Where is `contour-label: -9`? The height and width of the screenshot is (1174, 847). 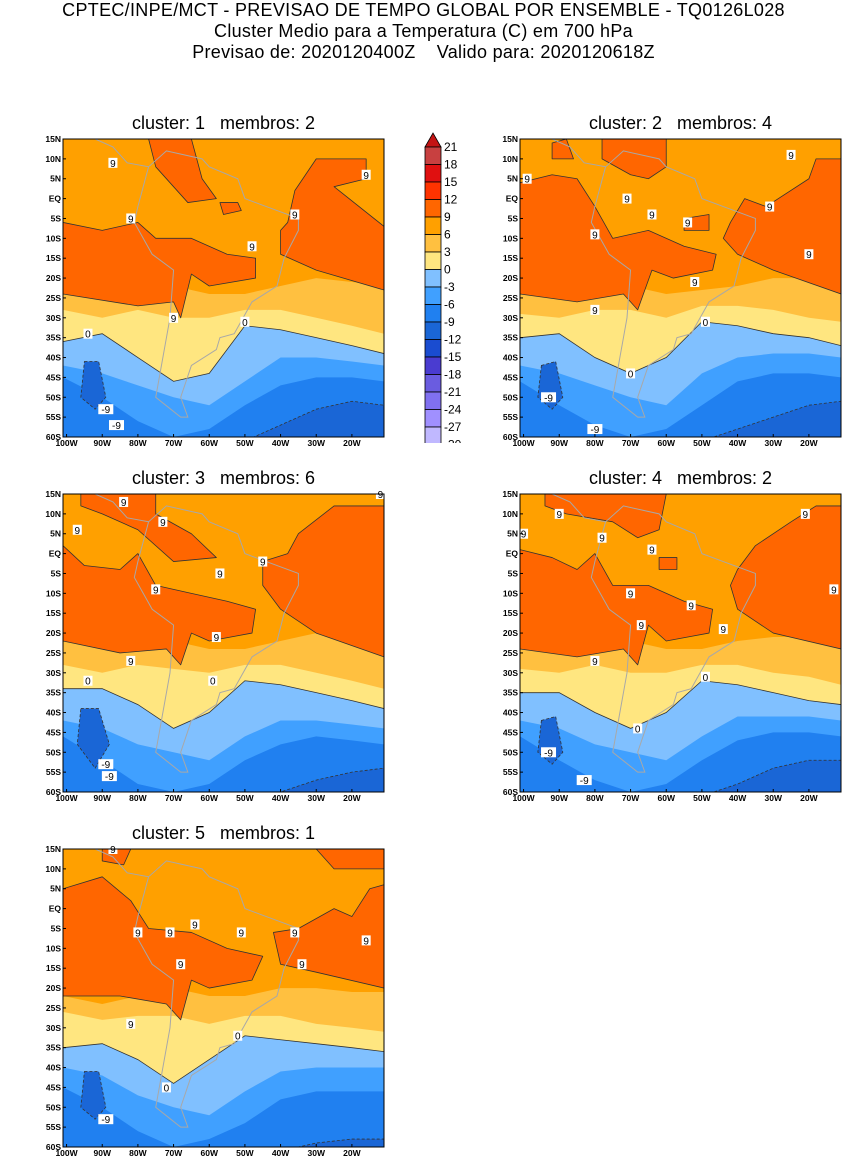 contour-label: -9 is located at coordinates (548, 753).